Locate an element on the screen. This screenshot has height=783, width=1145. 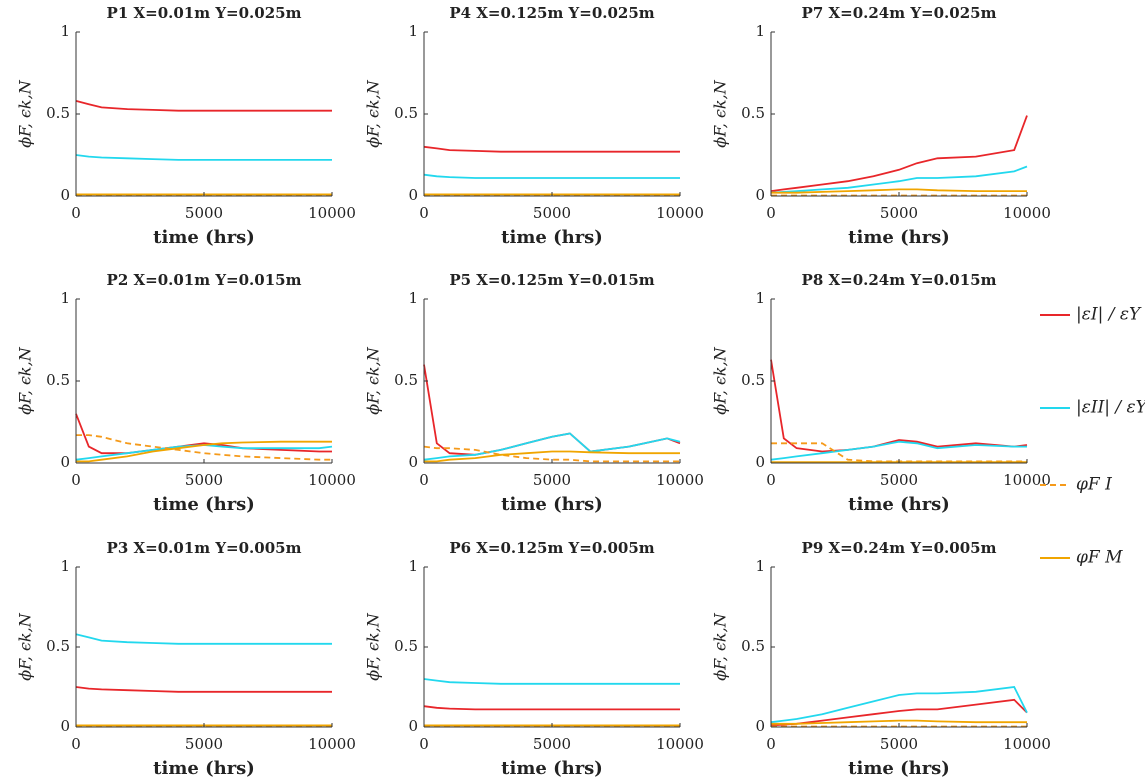
legend-label: |εI| / εY is located at coordinates (1109, 315).